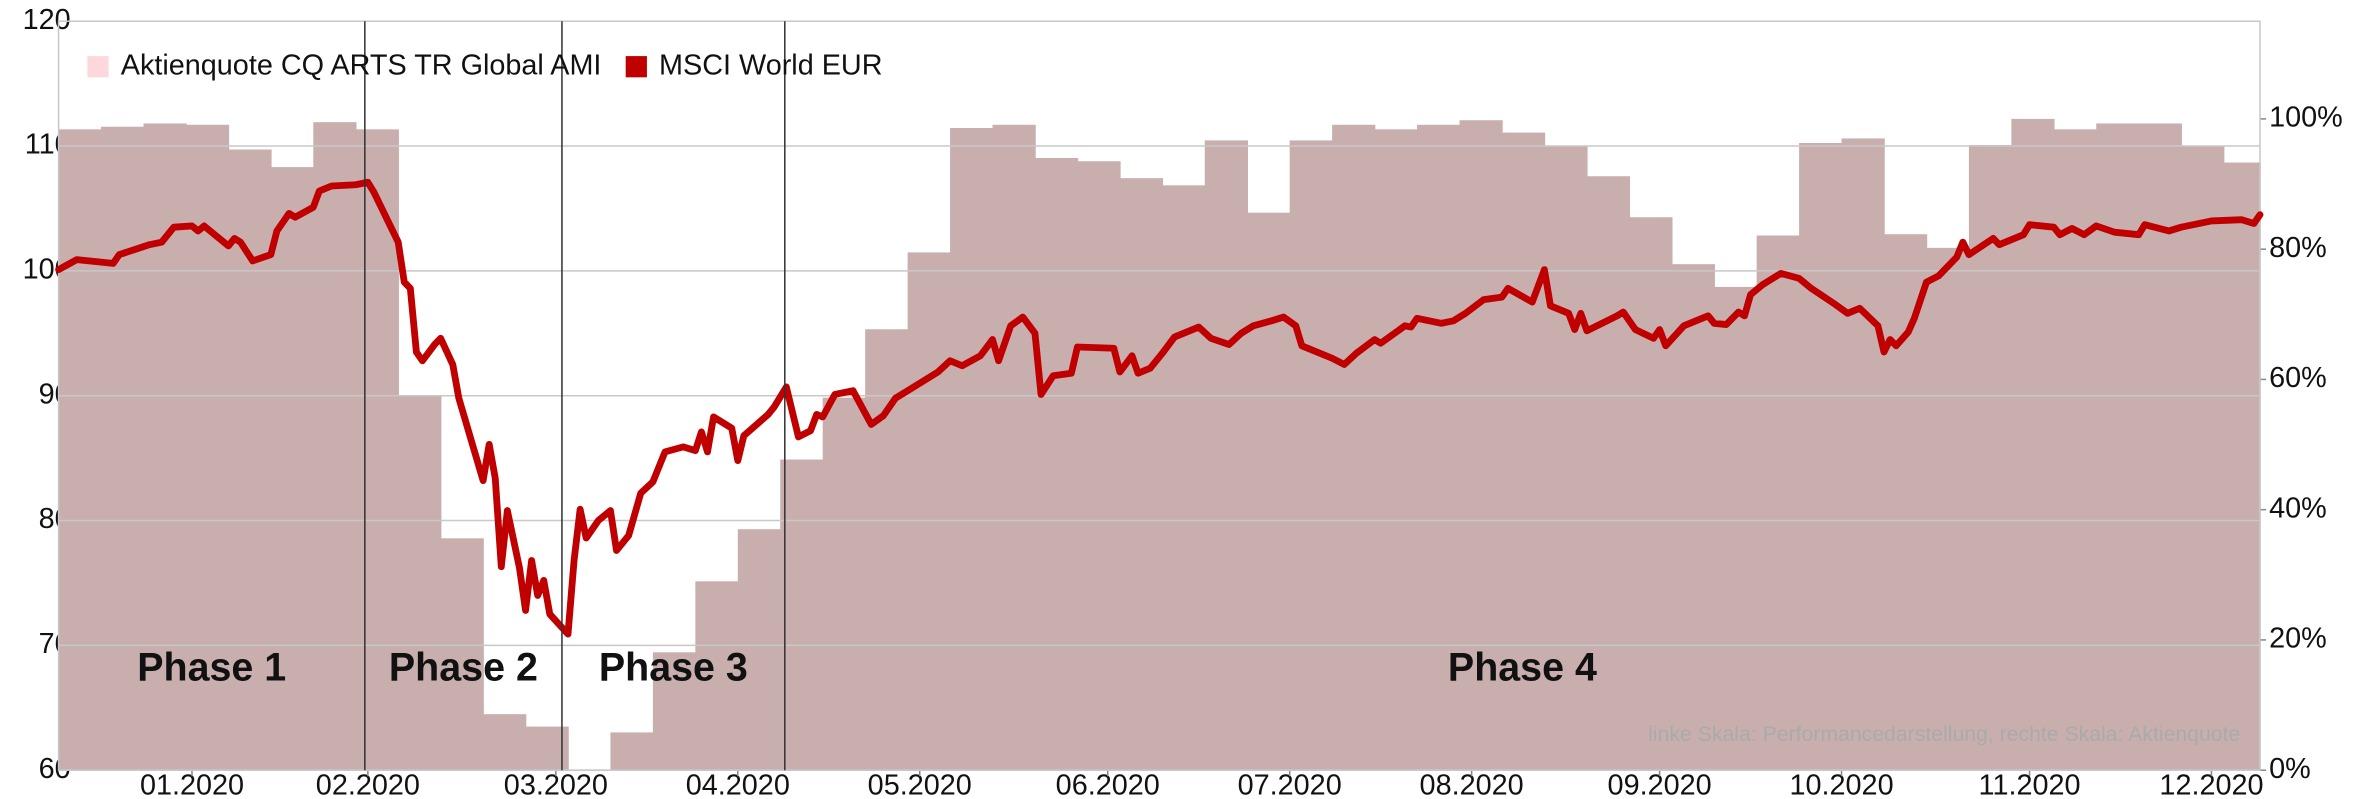 The image size is (2358, 799). Describe the element at coordinates (47, 20) in the screenshot. I see `y-tick-label: 120` at that location.